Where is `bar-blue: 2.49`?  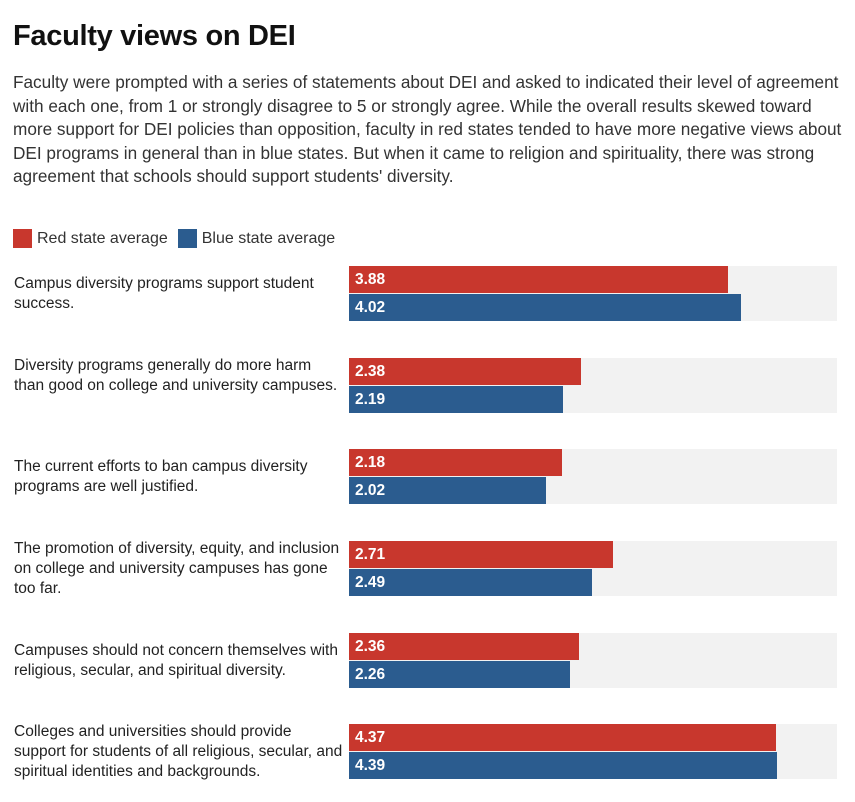
bar-blue: 2.49 is located at coordinates (471, 582).